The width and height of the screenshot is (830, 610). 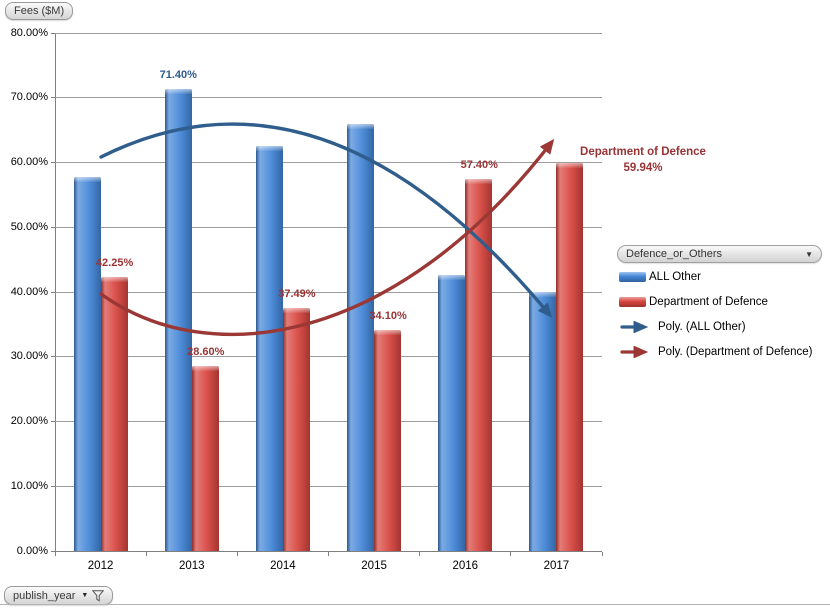 What do you see at coordinates (643, 152) in the screenshot?
I see `dod-callout-series-name: Department of Defence` at bounding box center [643, 152].